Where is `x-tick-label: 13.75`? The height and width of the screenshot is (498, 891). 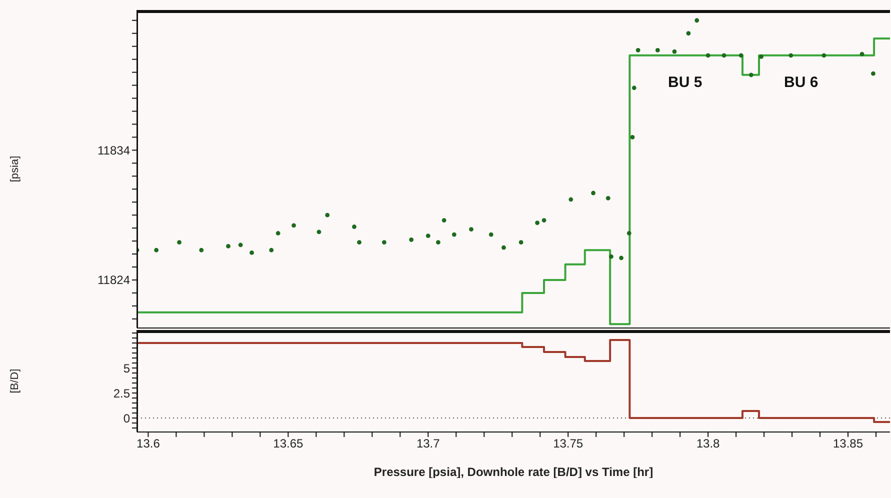
x-tick-label: 13.75 is located at coordinates (568, 443).